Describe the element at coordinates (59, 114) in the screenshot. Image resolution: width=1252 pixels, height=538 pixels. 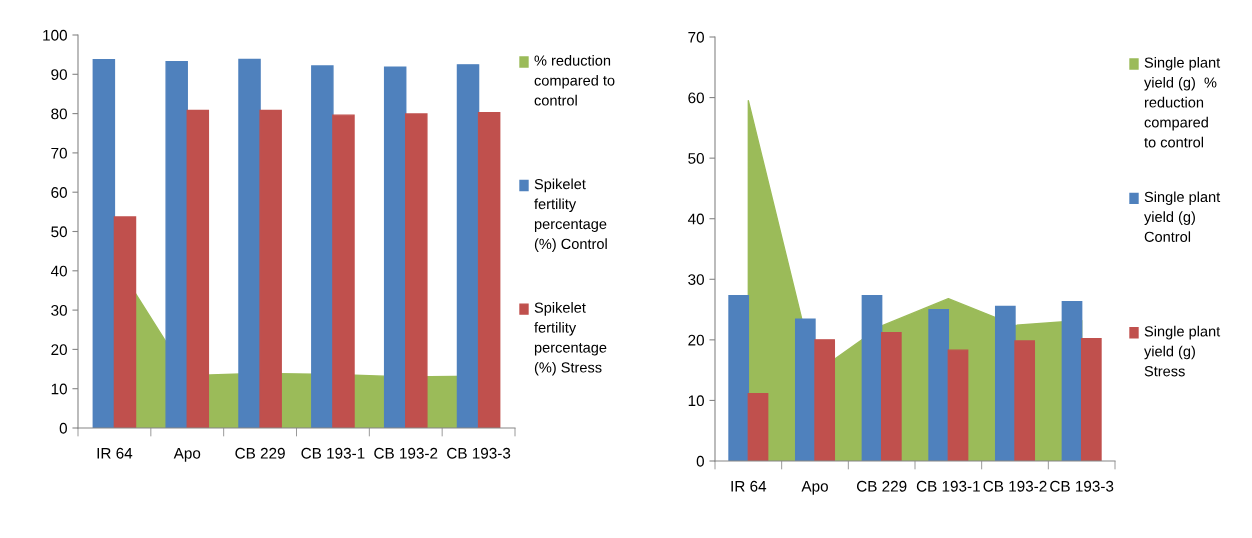
I see `y-tick-label: 80` at that location.